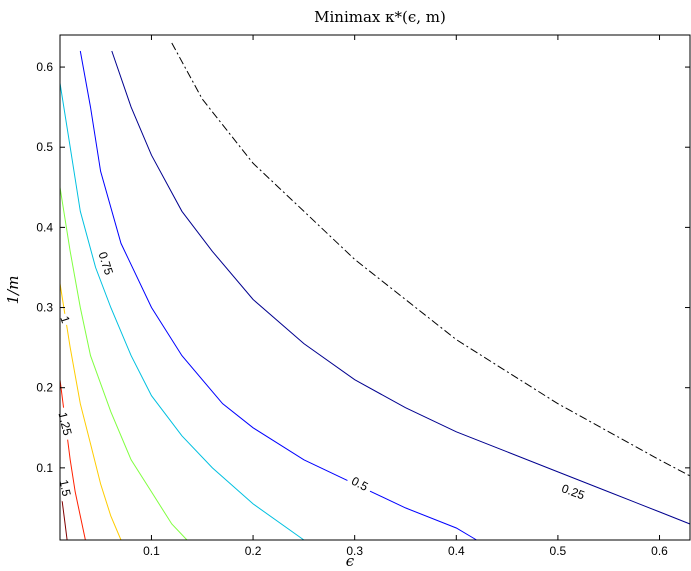 Image resolution: width=691 pixels, height=571 pixels. I want to click on x-axis-label: ϵ, so click(350, 561).